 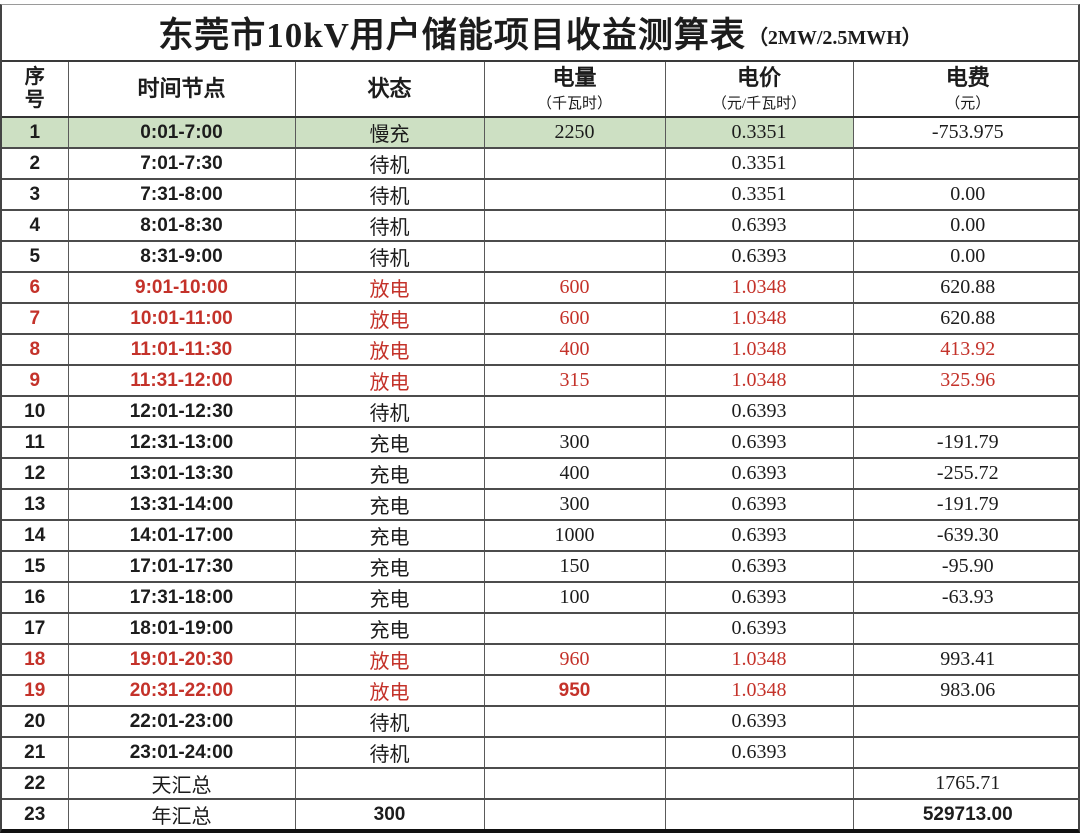 I want to click on cell-fee, so click(x=966, y=721).